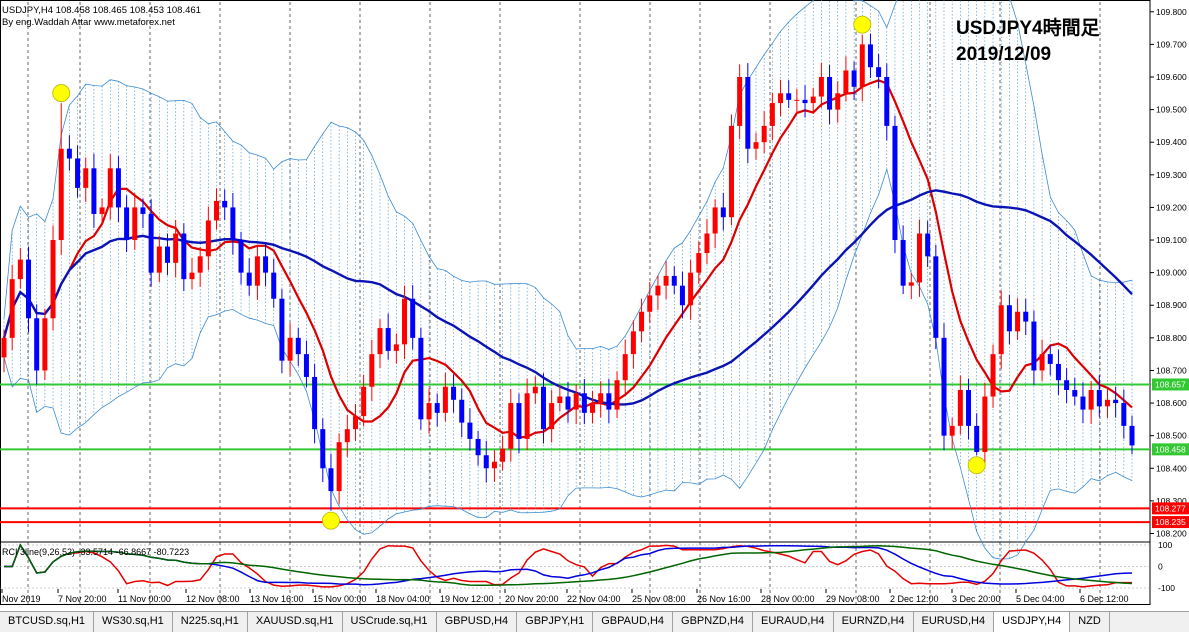 The width and height of the screenshot is (1189, 632). What do you see at coordinates (954, 622) in the screenshot?
I see `tab-eurusd: EURUSD,H4` at bounding box center [954, 622].